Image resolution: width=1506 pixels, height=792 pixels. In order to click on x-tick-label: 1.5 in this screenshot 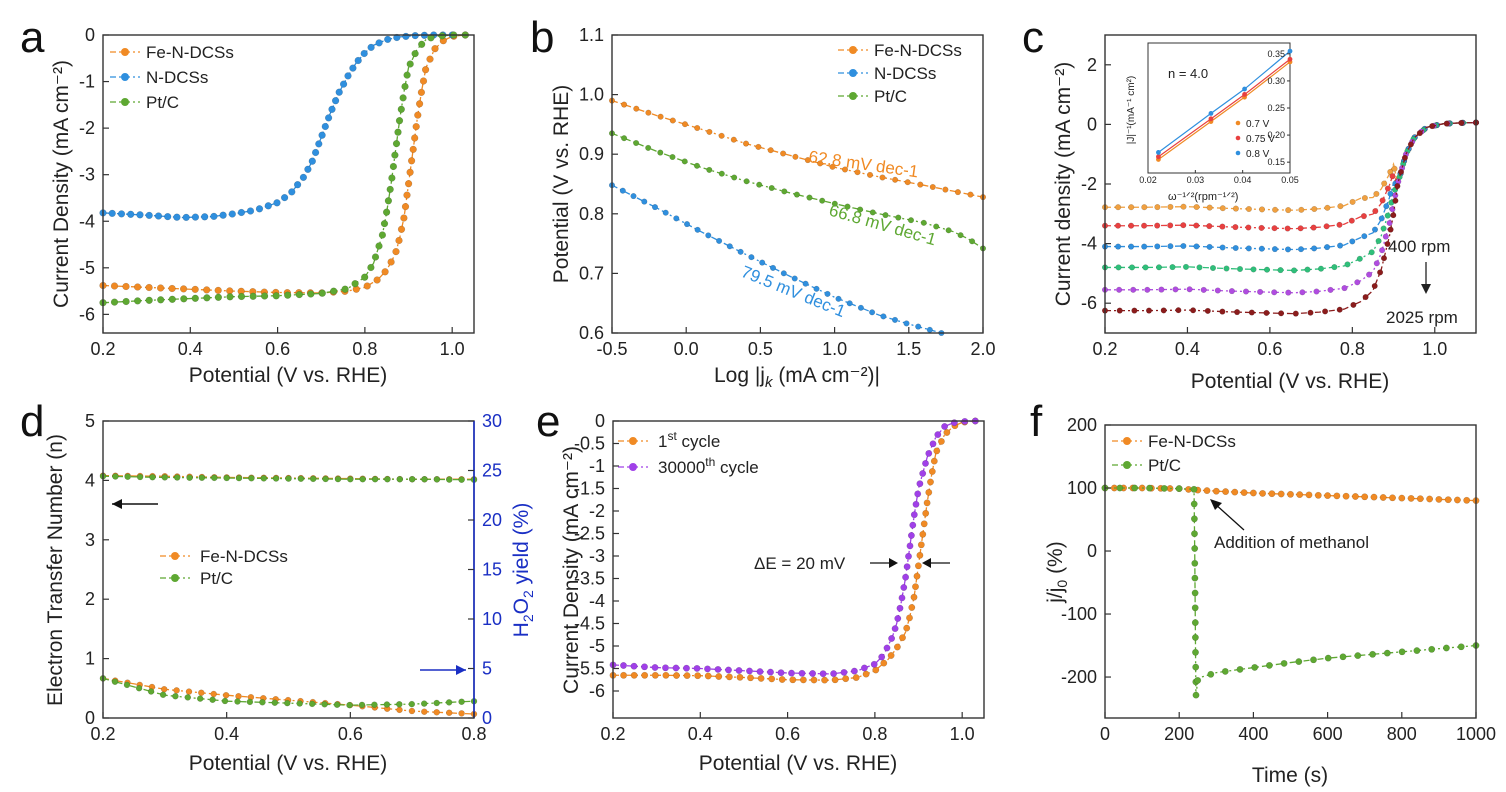, I will do `click(908, 349)`.